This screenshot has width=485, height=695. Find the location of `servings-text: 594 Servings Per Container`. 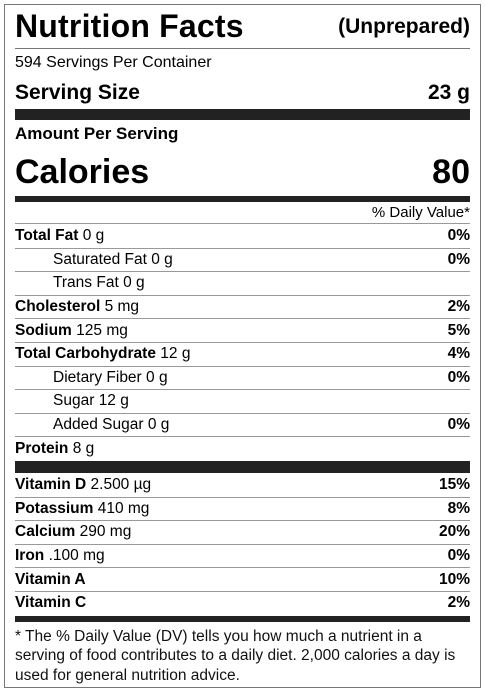

servings-text: 594 Servings Per Container is located at coordinates (113, 62).